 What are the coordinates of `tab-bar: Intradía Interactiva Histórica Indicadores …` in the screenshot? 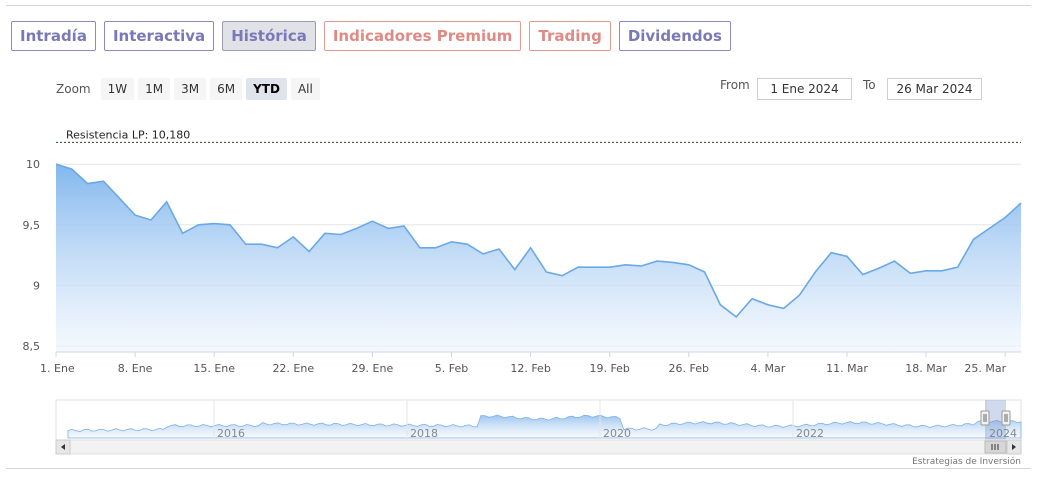 It's located at (371, 36).